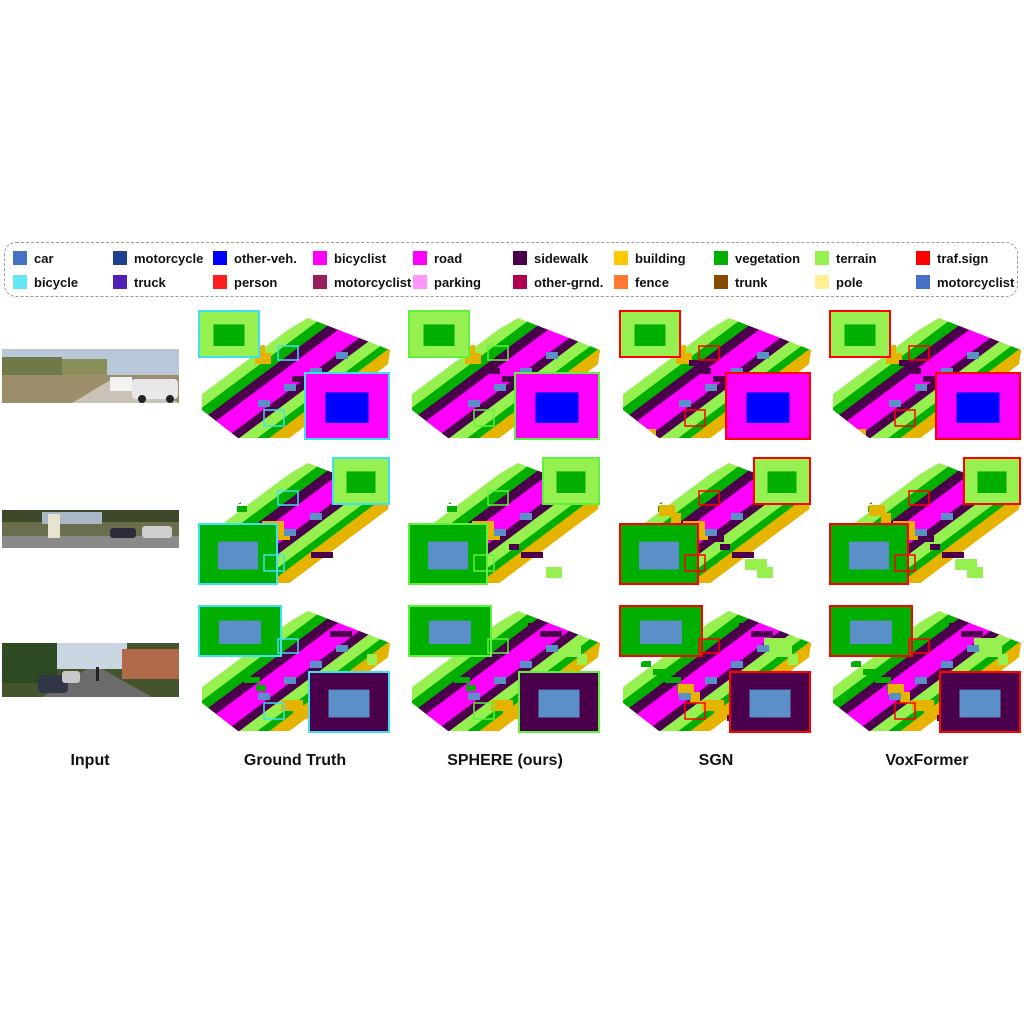 Image resolution: width=1024 pixels, height=1024 pixels. I want to click on legend-label: fence, so click(652, 282).